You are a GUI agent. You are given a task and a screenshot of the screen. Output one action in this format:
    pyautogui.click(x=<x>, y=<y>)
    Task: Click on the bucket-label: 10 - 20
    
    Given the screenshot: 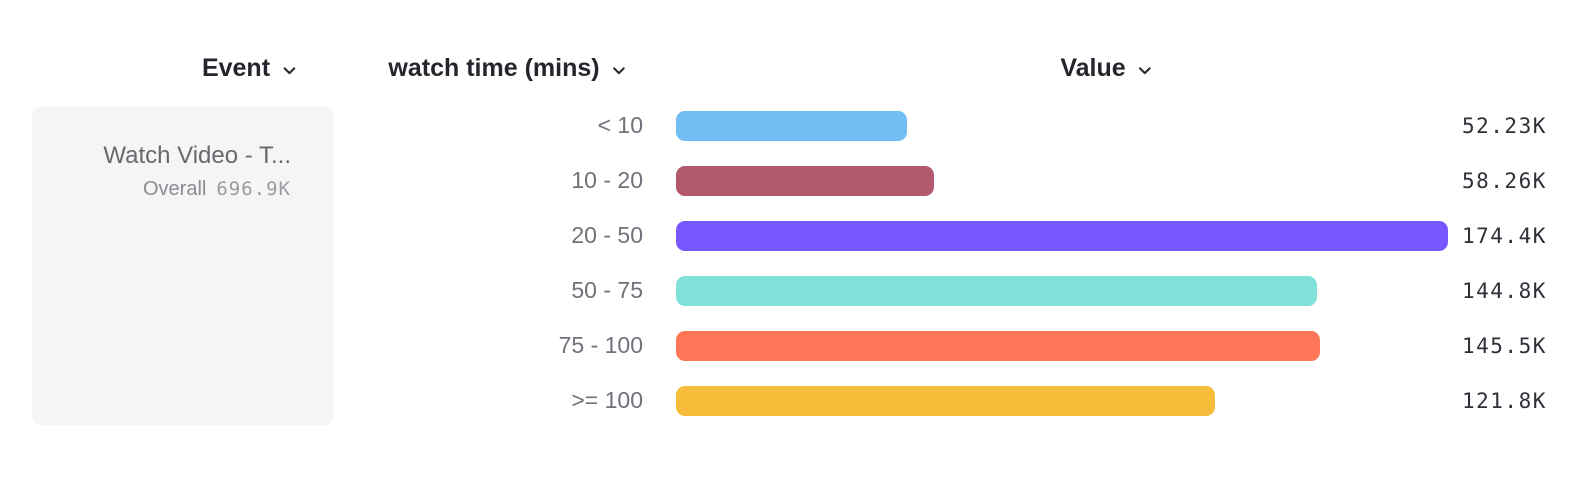 What is the action you would take?
    pyautogui.click(x=607, y=180)
    